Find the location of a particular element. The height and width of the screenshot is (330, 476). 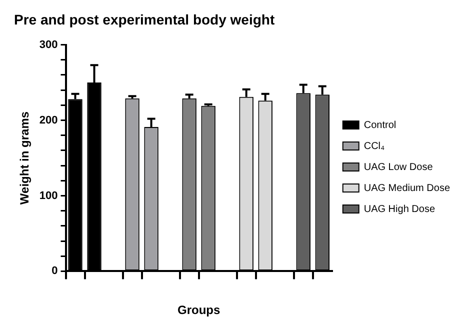

legend-label: UAG Low Dose is located at coordinates (399, 167).